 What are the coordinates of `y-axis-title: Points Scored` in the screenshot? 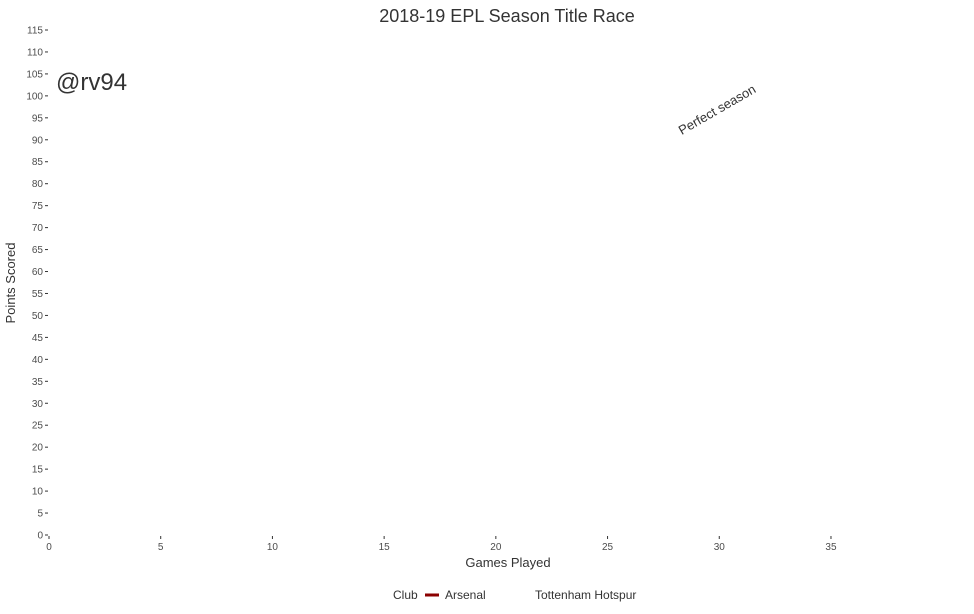 It's located at (10, 283).